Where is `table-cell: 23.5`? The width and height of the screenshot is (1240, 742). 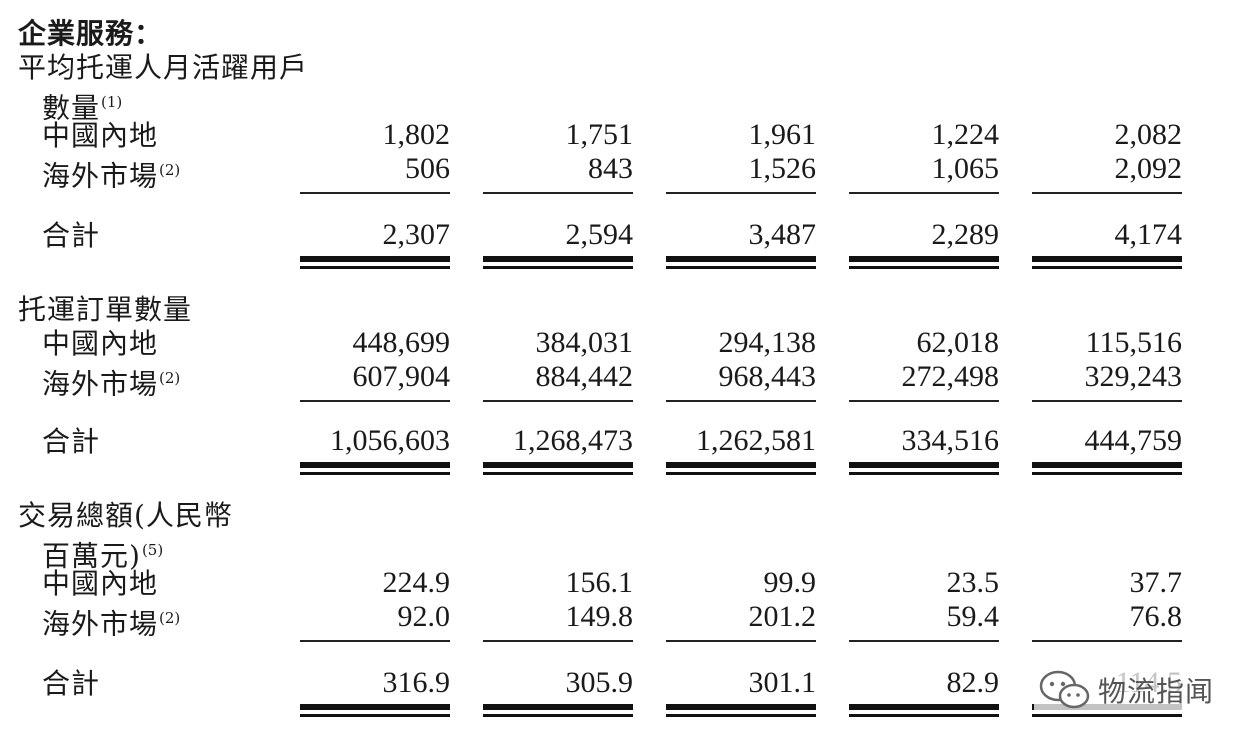
table-cell: 23.5 is located at coordinates (973, 582).